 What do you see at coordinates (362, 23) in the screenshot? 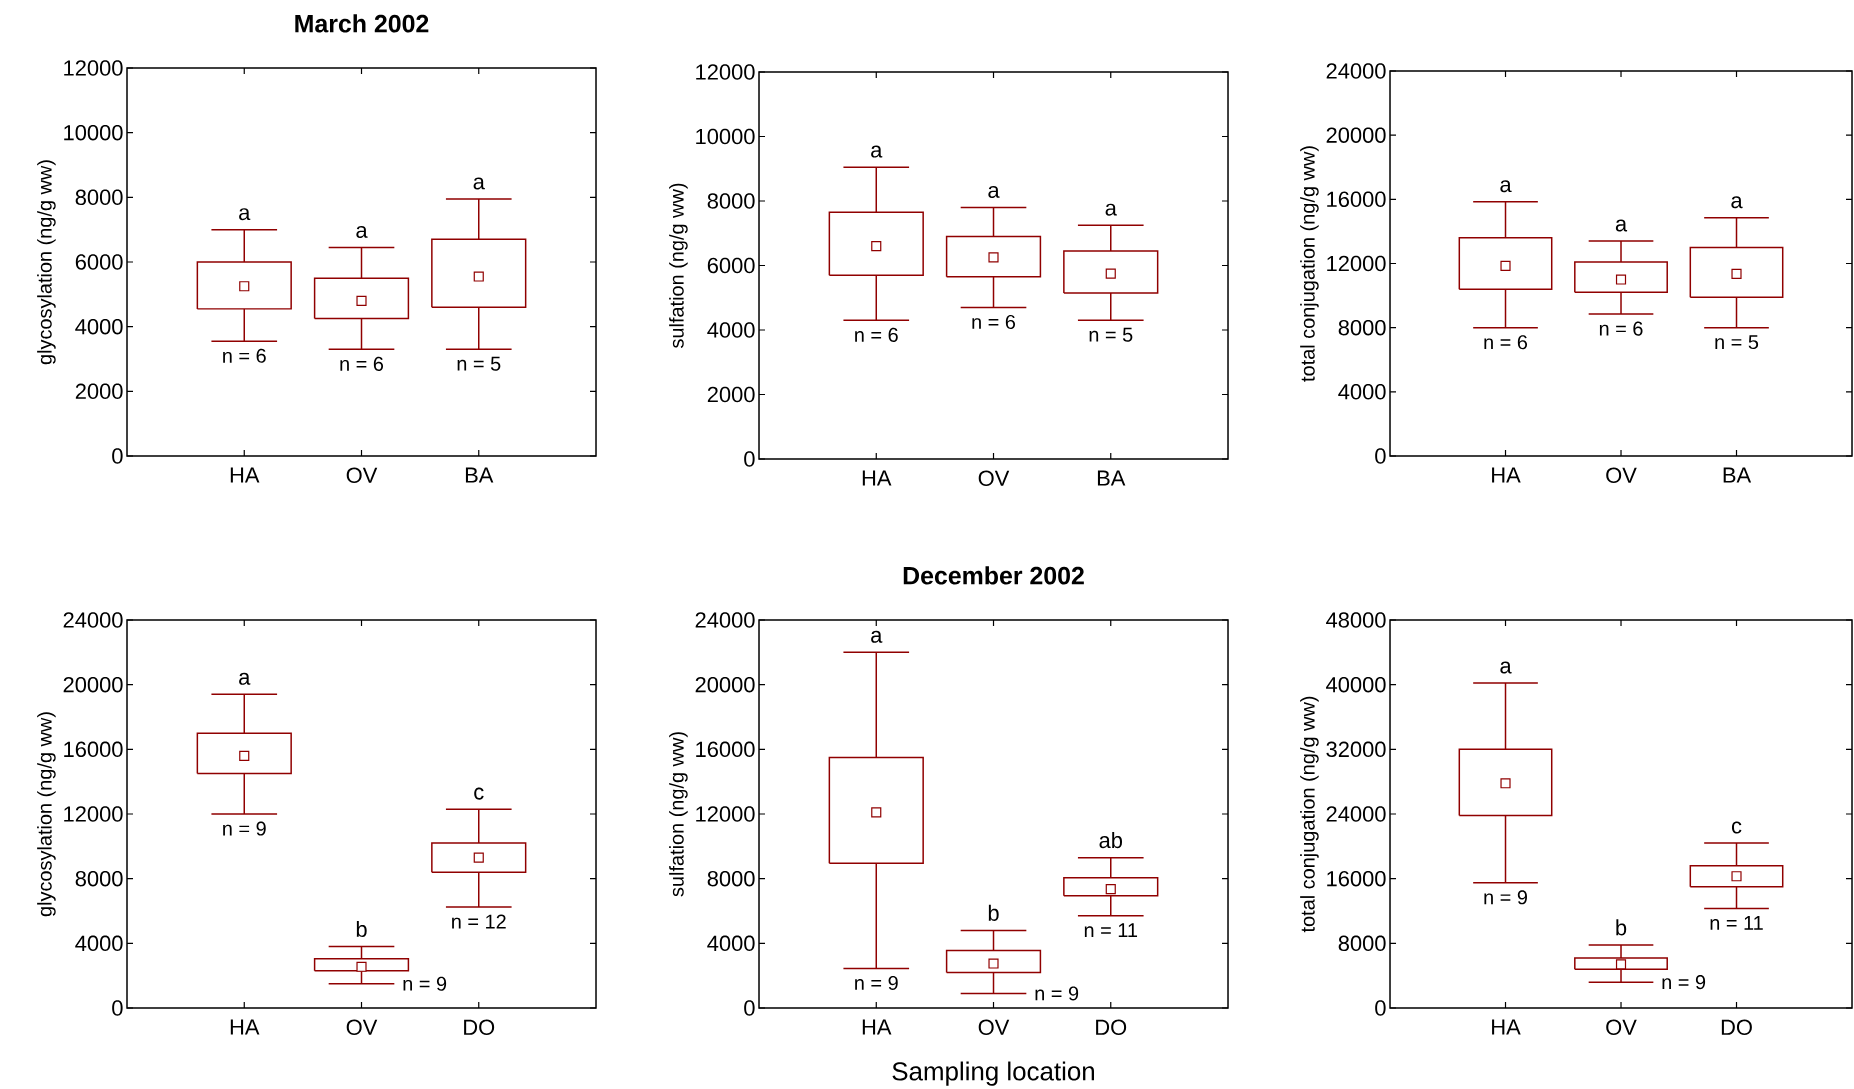
I see `chart-title: March 2002` at bounding box center [362, 23].